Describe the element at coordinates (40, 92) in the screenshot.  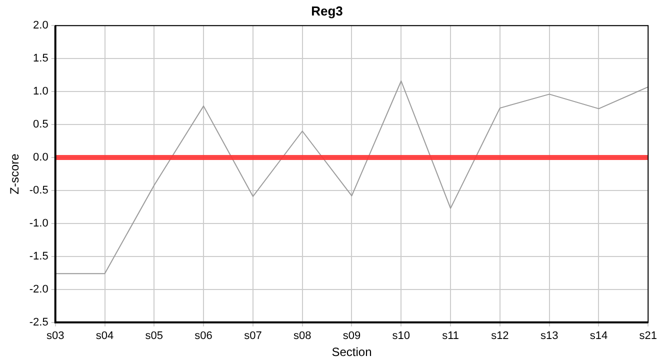
I see `y-tick-label: 1.0` at that location.